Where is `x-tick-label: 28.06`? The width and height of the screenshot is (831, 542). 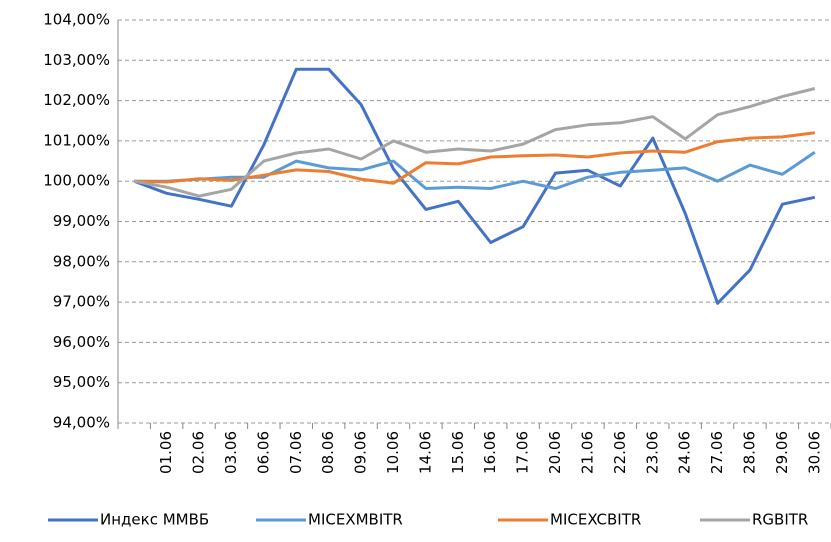
x-tick-label: 28.06 is located at coordinates (749, 452).